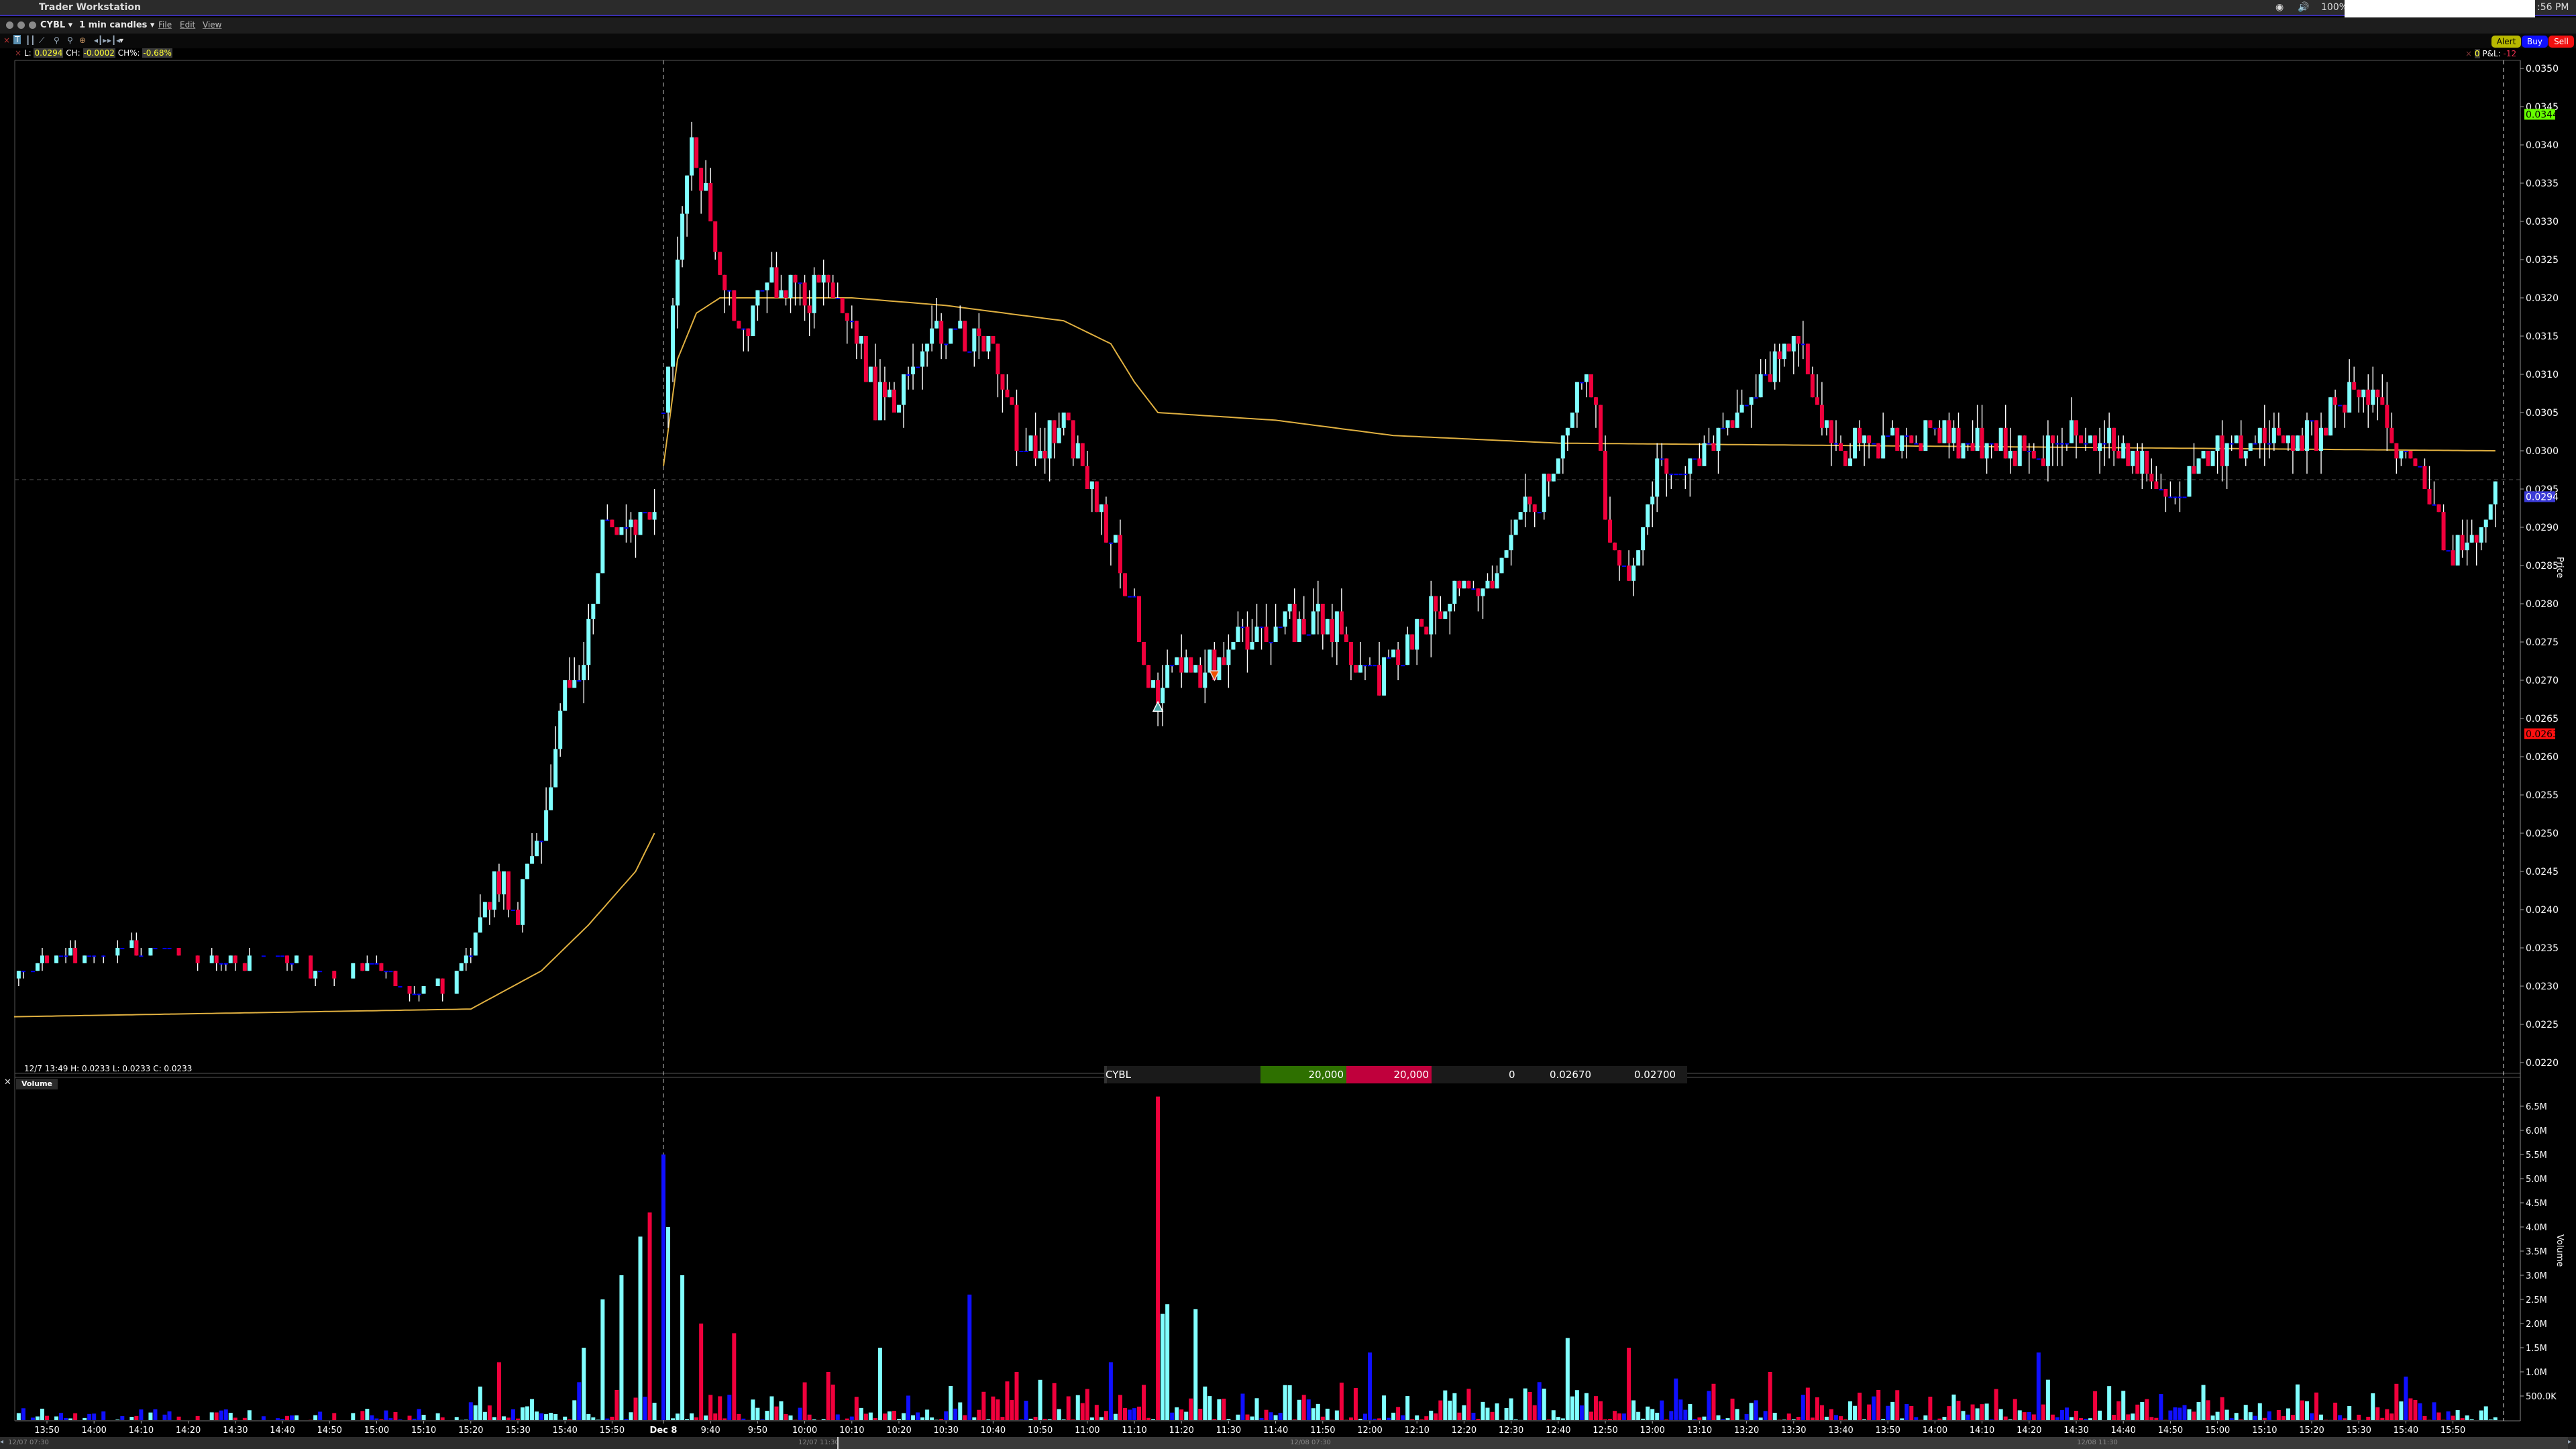  Describe the element at coordinates (212, 25) in the screenshot. I see `menu-view: View` at that location.